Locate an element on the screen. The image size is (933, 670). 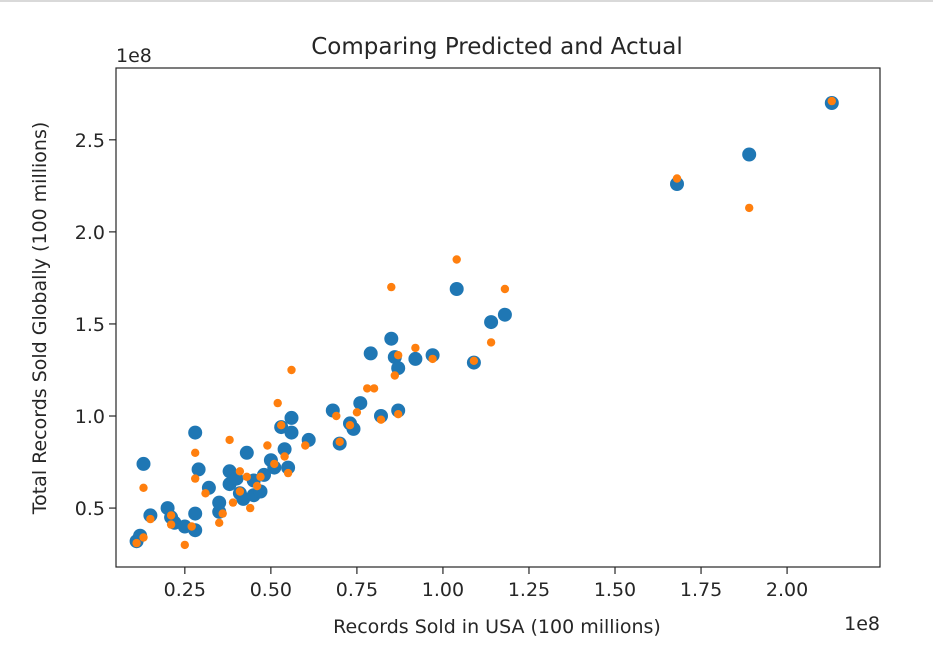
y-axis-ticks: 0.5 1.0 1.5 2.0 2.5 is located at coordinates (95, 325).